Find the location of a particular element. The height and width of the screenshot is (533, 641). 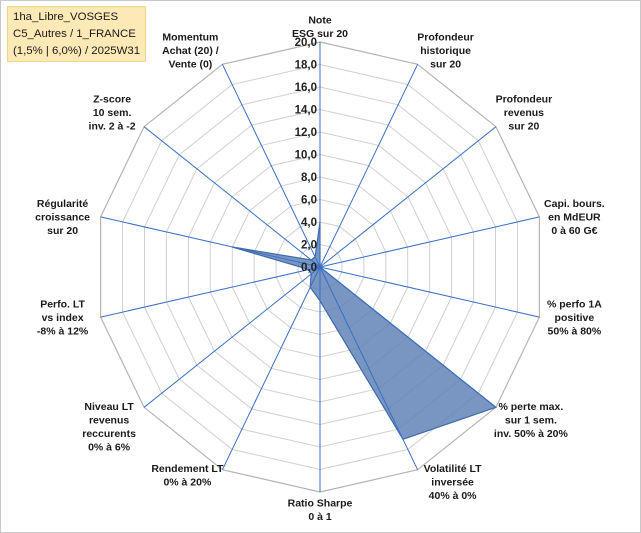

tick-label-layer: 0,0 2,0 4,0 6,0 8,0 10,0 12,0 14,0 16,0 18,0 20,0 is located at coordinates (306, 155).